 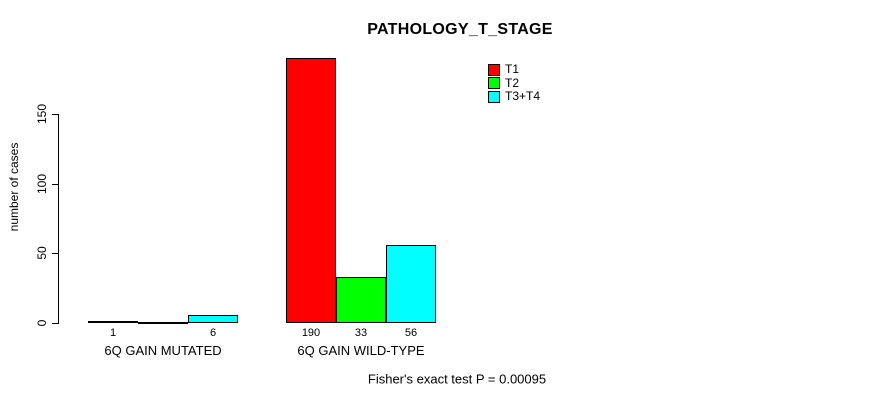 What do you see at coordinates (411, 333) in the screenshot?
I see `bar-value-label: 56` at bounding box center [411, 333].